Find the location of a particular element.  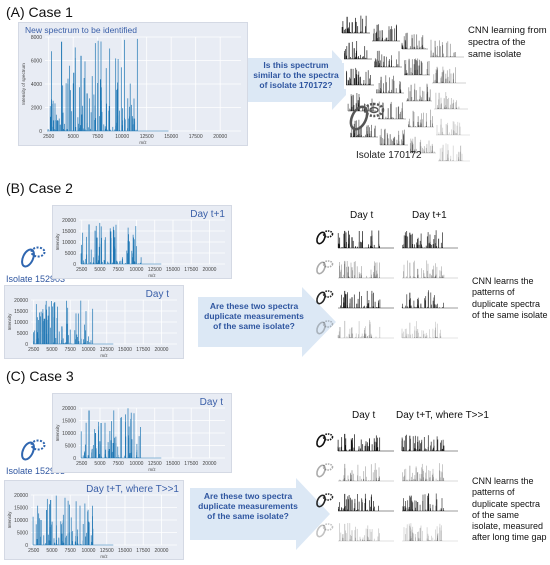

case3-bottom-label: Day t+T, where T>>1 is located at coordinates (132, 489).